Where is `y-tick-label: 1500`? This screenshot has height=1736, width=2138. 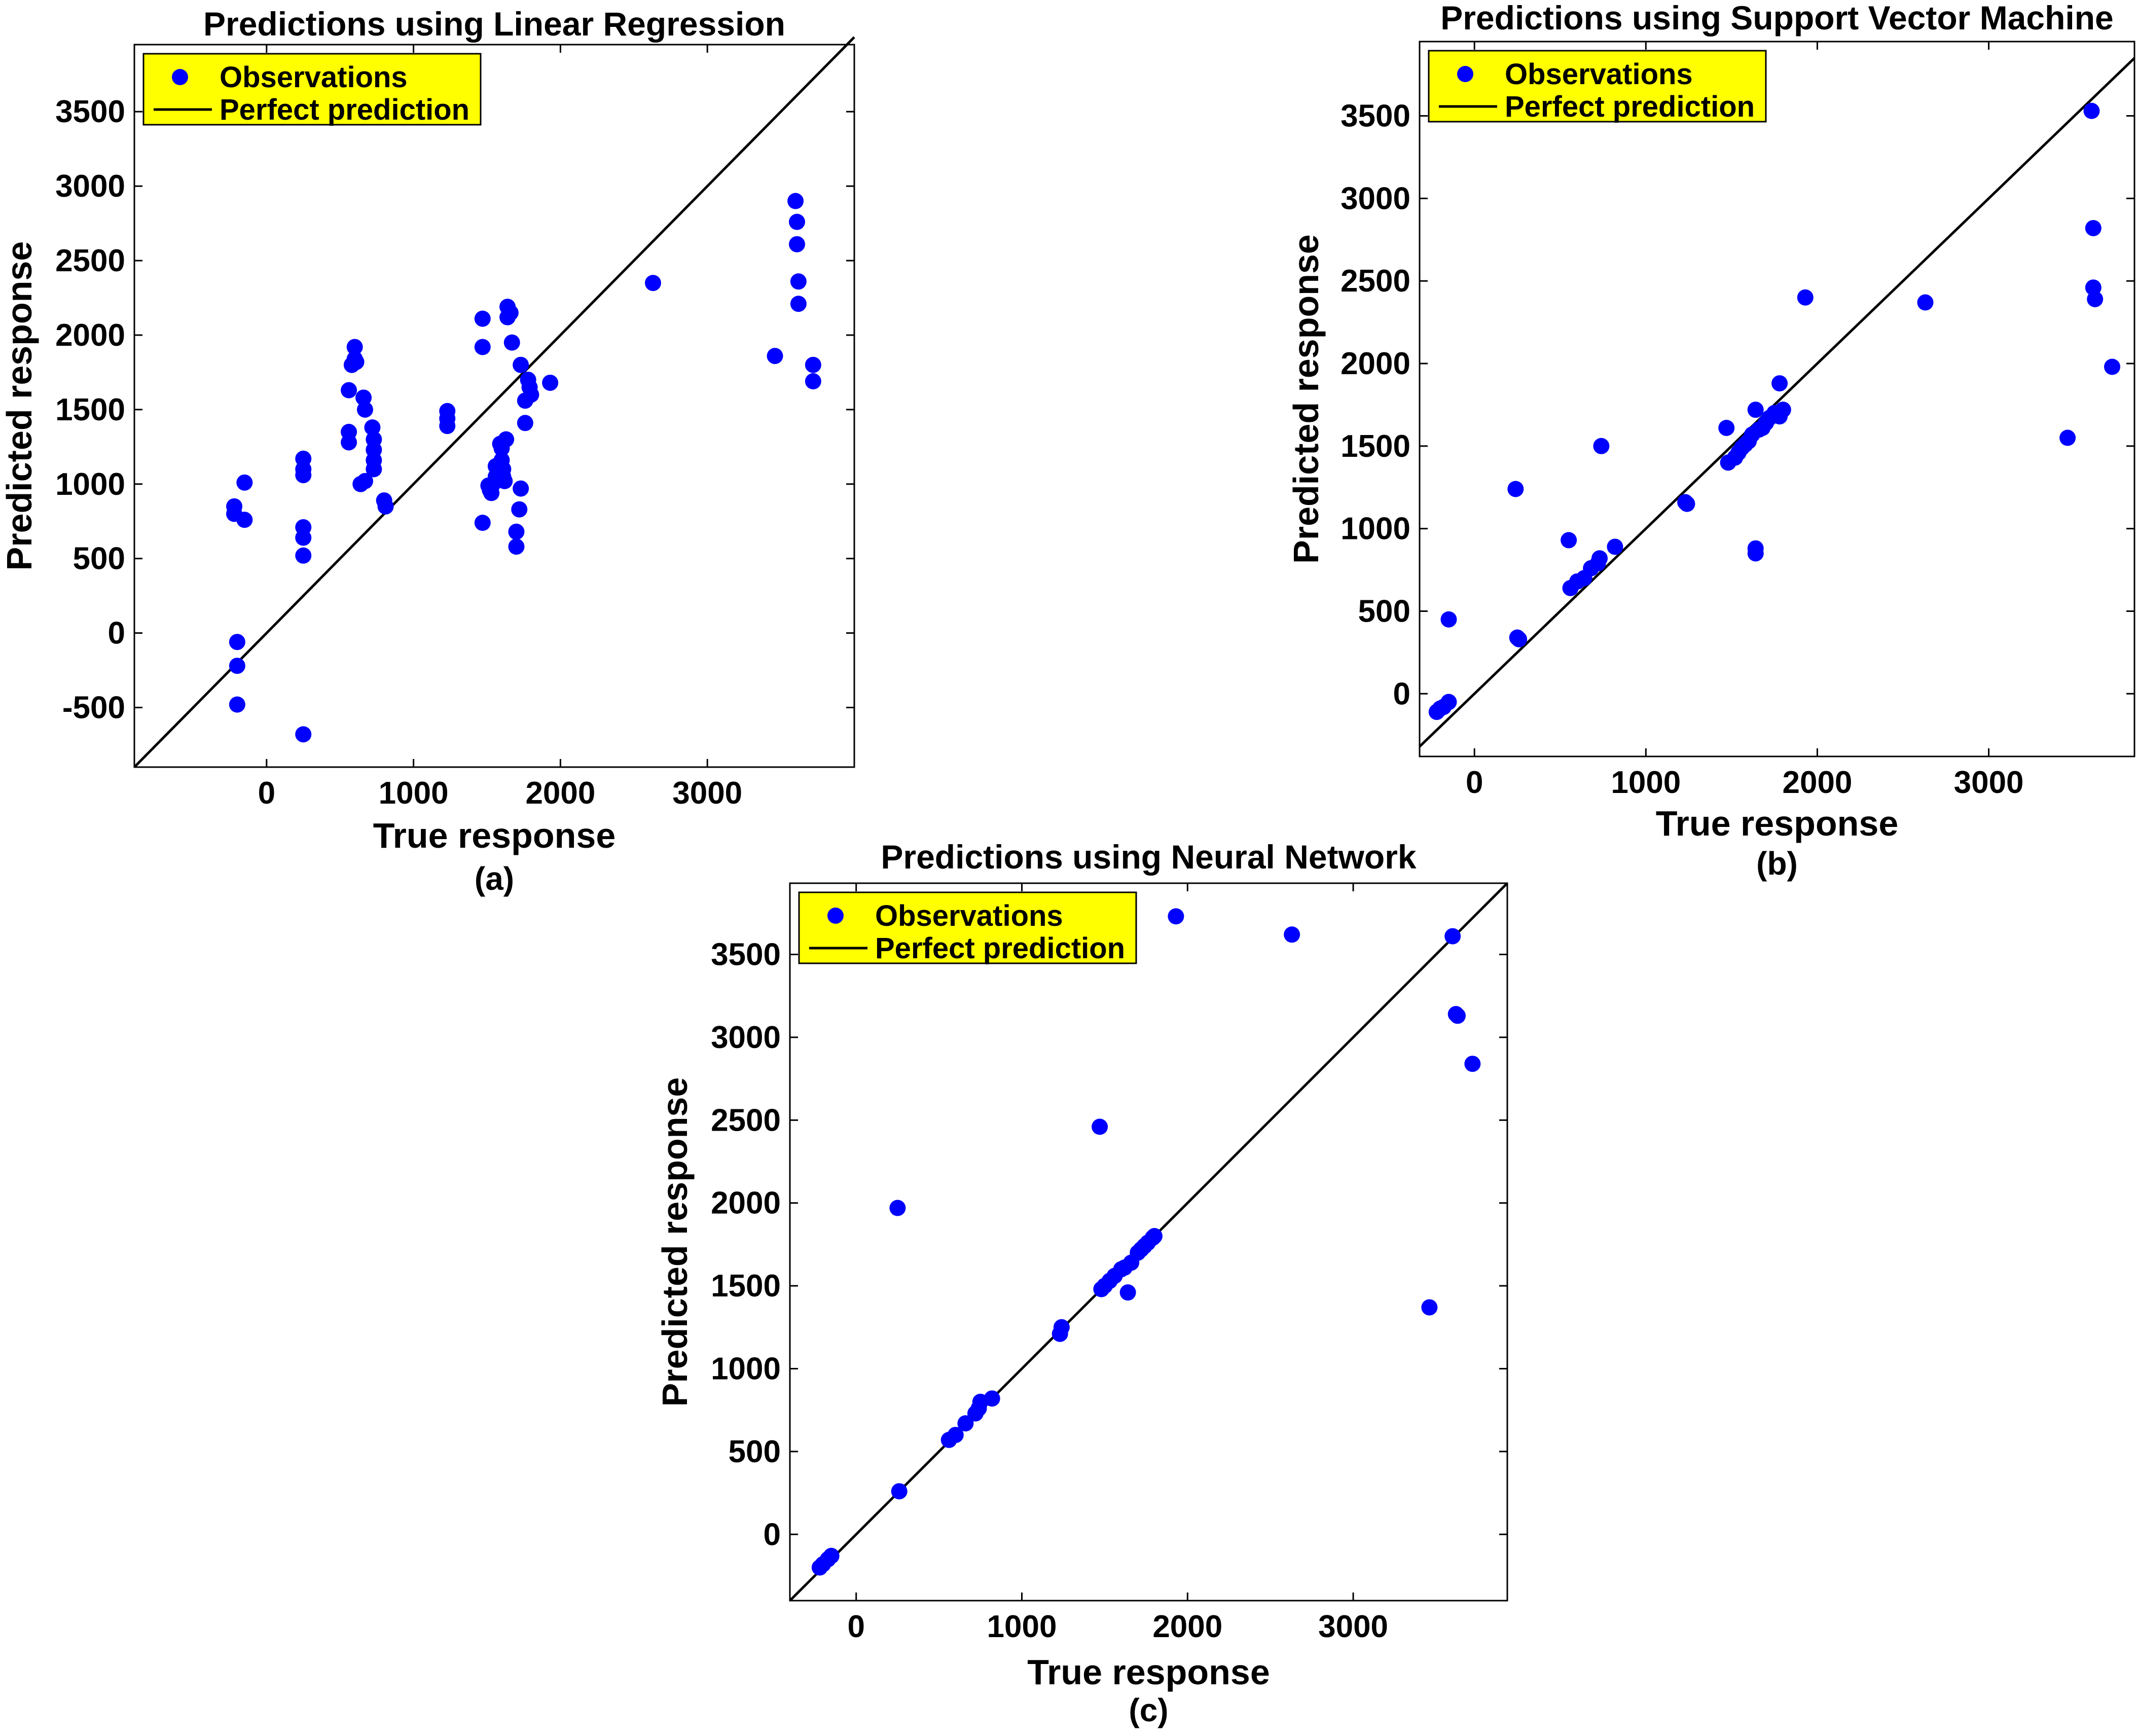
y-tick-label: 1500 is located at coordinates (746, 1286).